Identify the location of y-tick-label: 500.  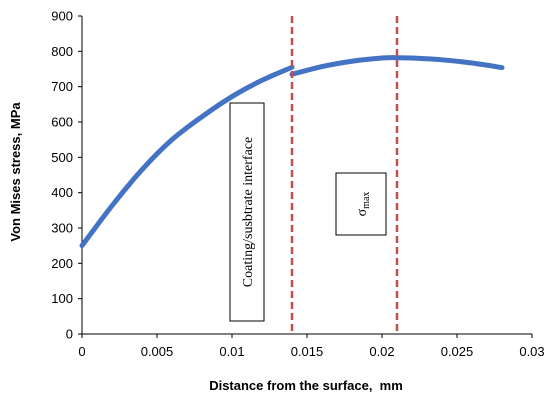
(62, 157).